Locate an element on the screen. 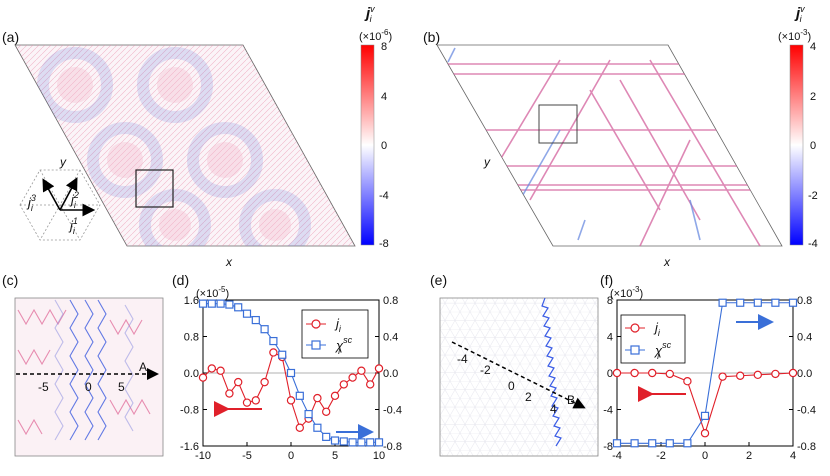  colorbar-b: jv i (×10⁻³) 4 2 0 -2 -4 is located at coordinates (798, 127).